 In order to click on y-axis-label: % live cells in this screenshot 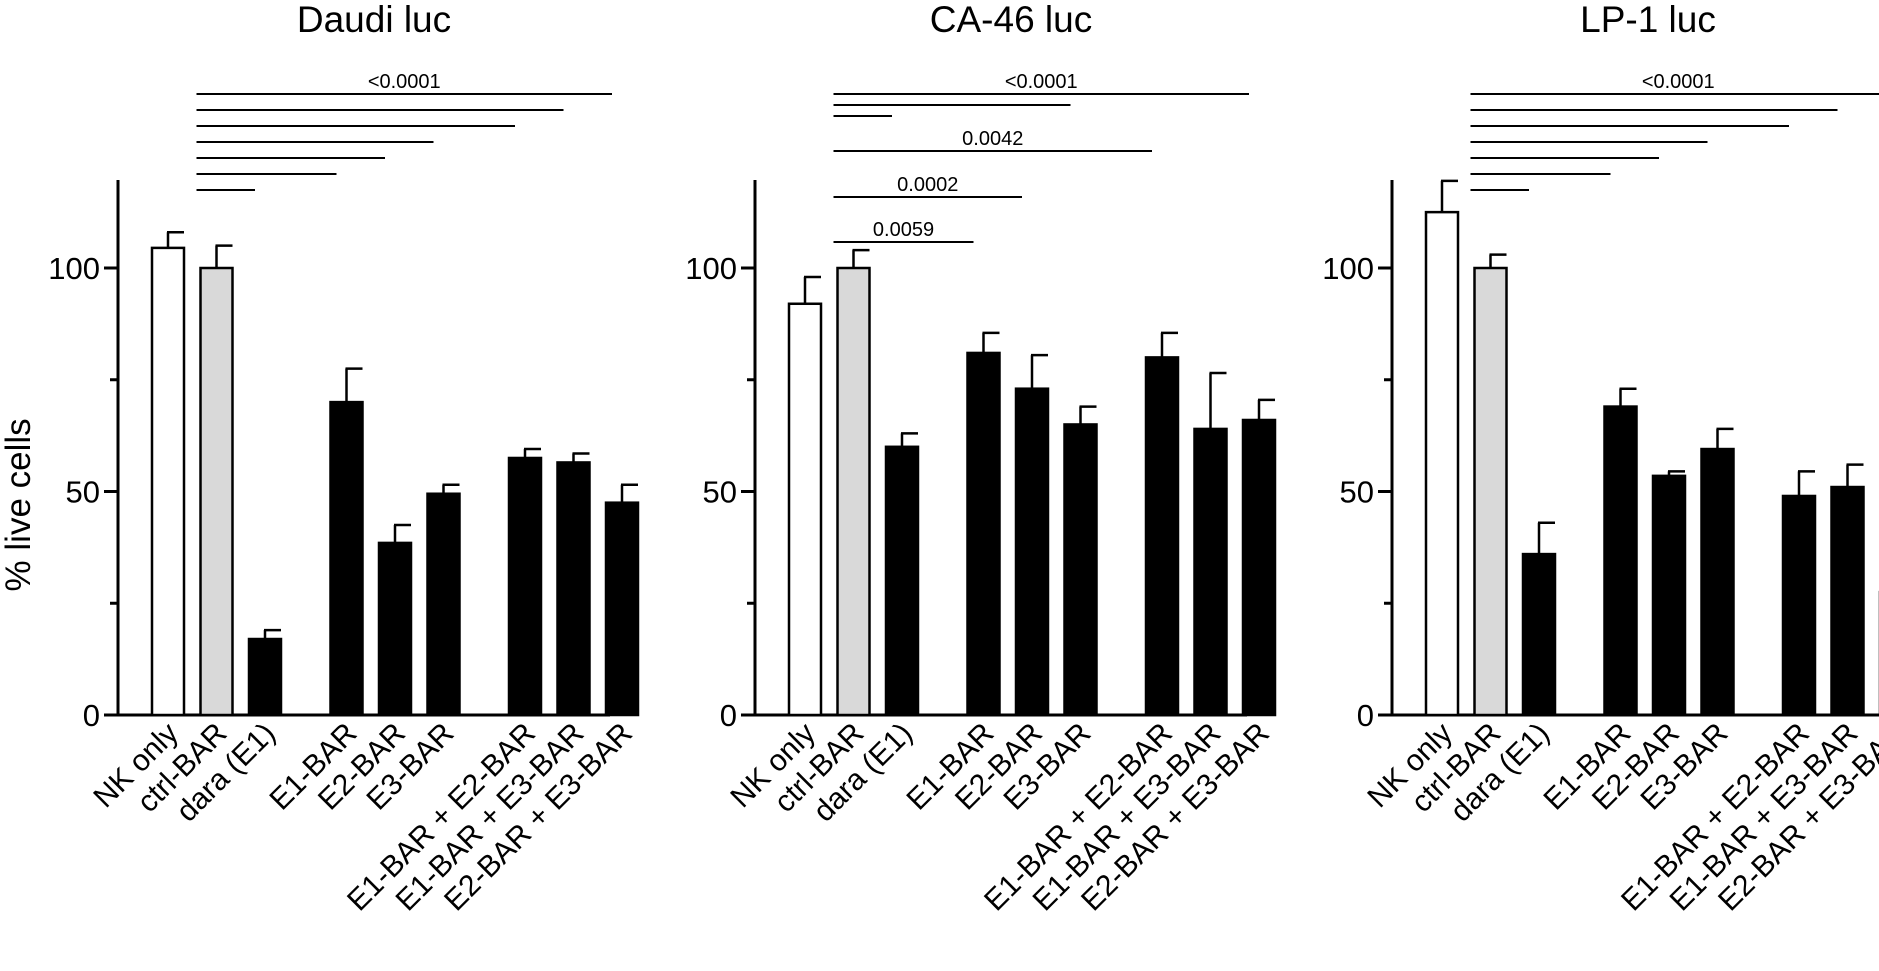, I will do `click(19, 504)`.